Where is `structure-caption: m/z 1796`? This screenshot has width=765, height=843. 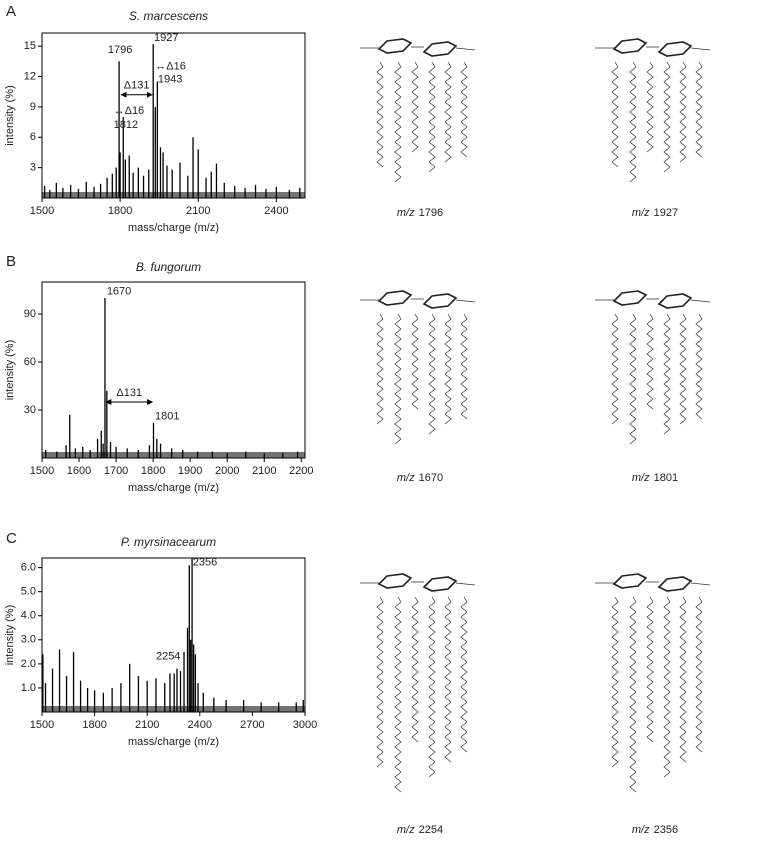
structure-caption: m/z 1796 is located at coordinates (420, 213).